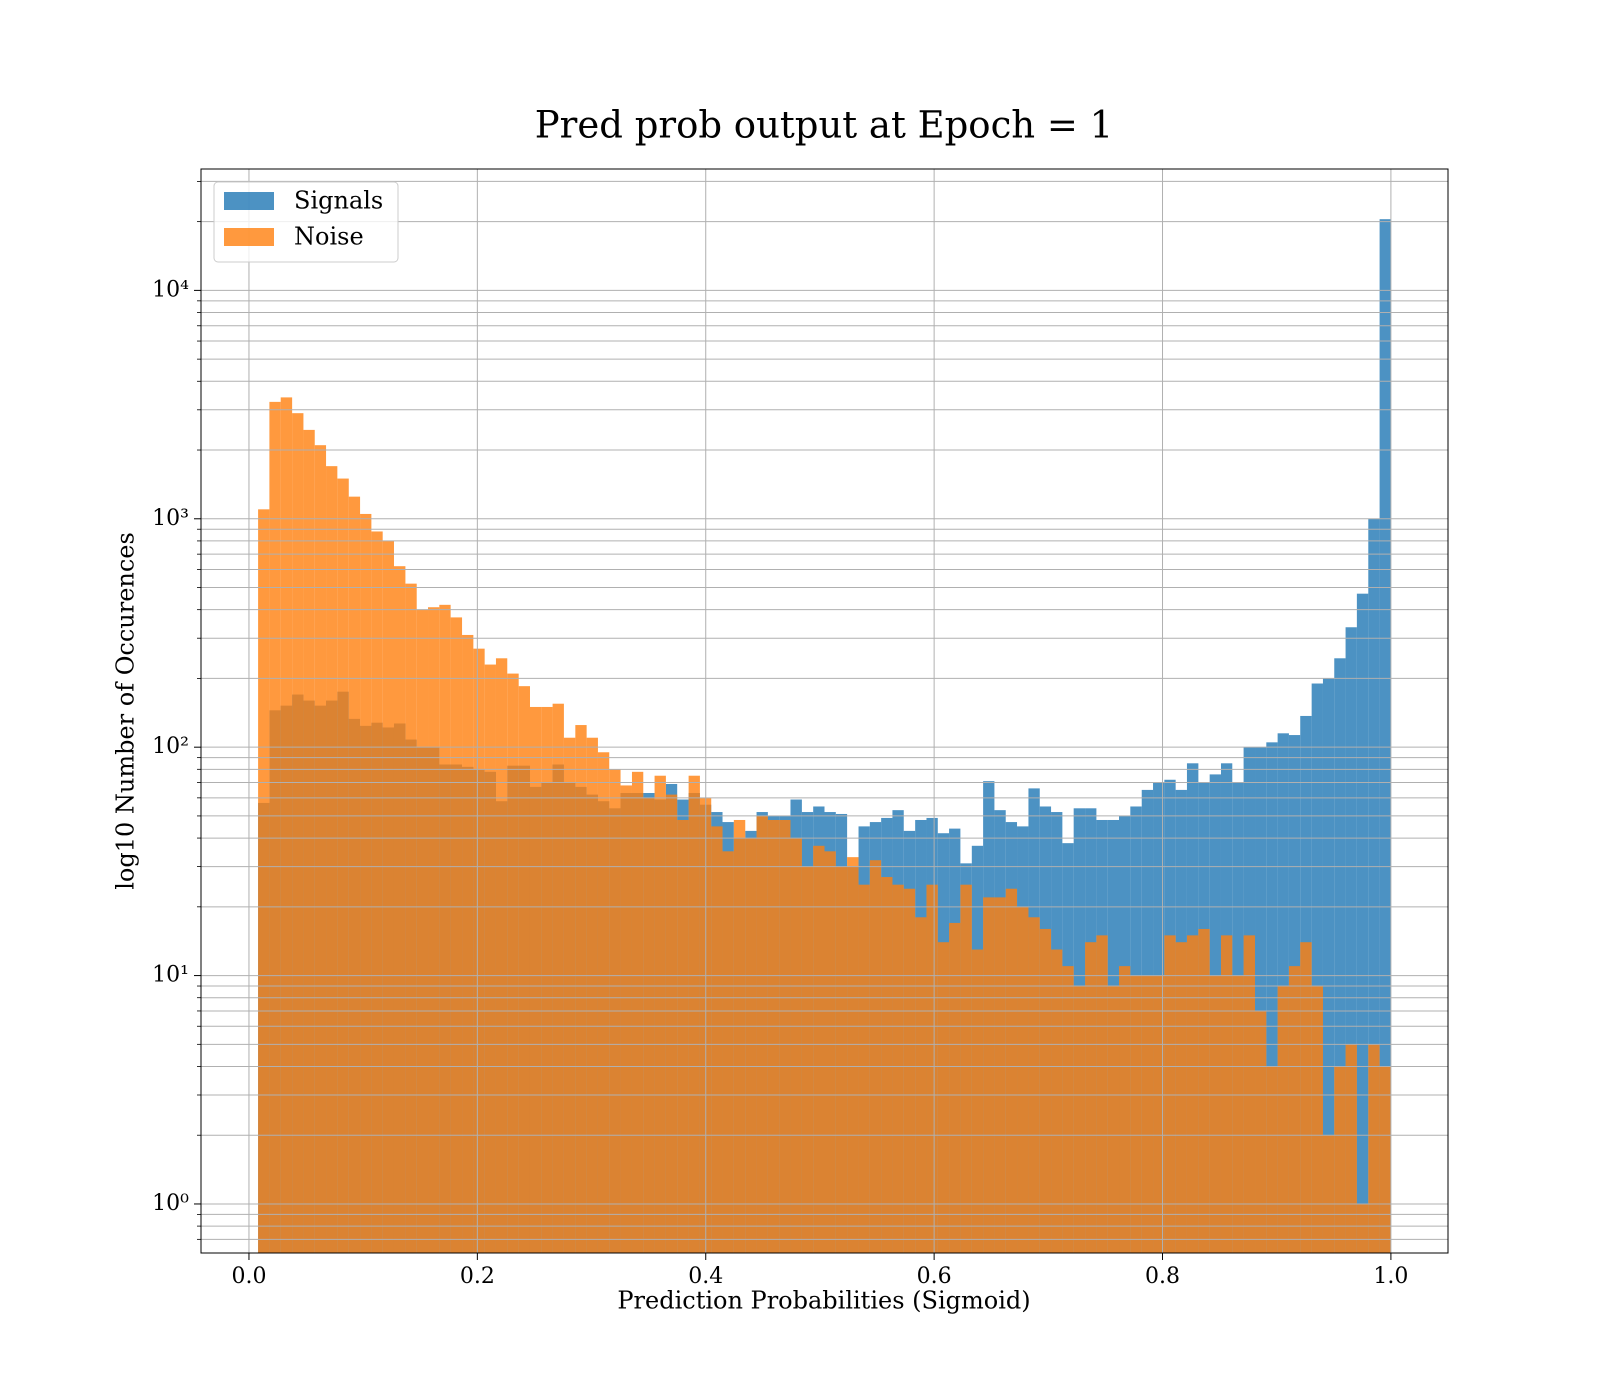  What do you see at coordinates (170, 975) in the screenshot?
I see `y-tick-label: 10¹` at bounding box center [170, 975].